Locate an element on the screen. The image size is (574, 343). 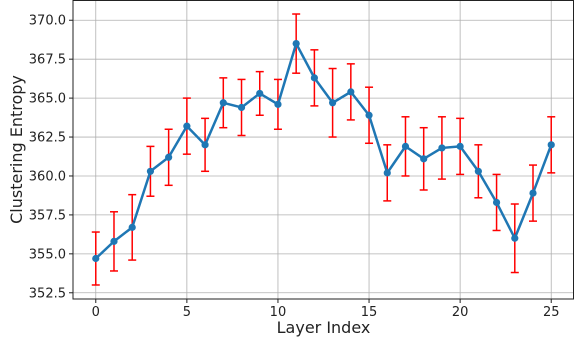
y-tick-label: 367.5 is located at coordinates (47, 60).